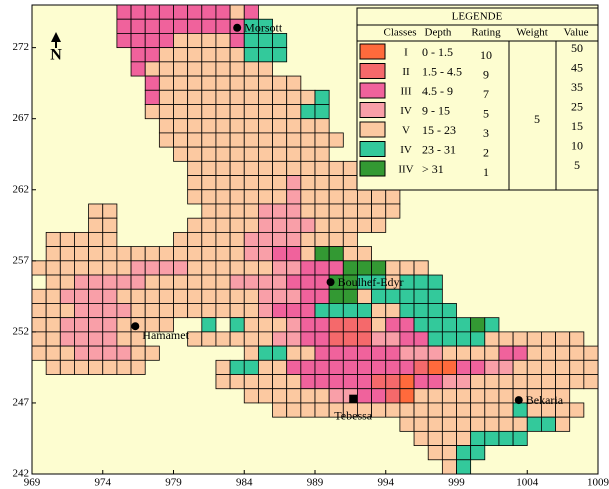  Describe the element at coordinates (532, 33) in the screenshot. I see `legend-header: Weight` at that location.